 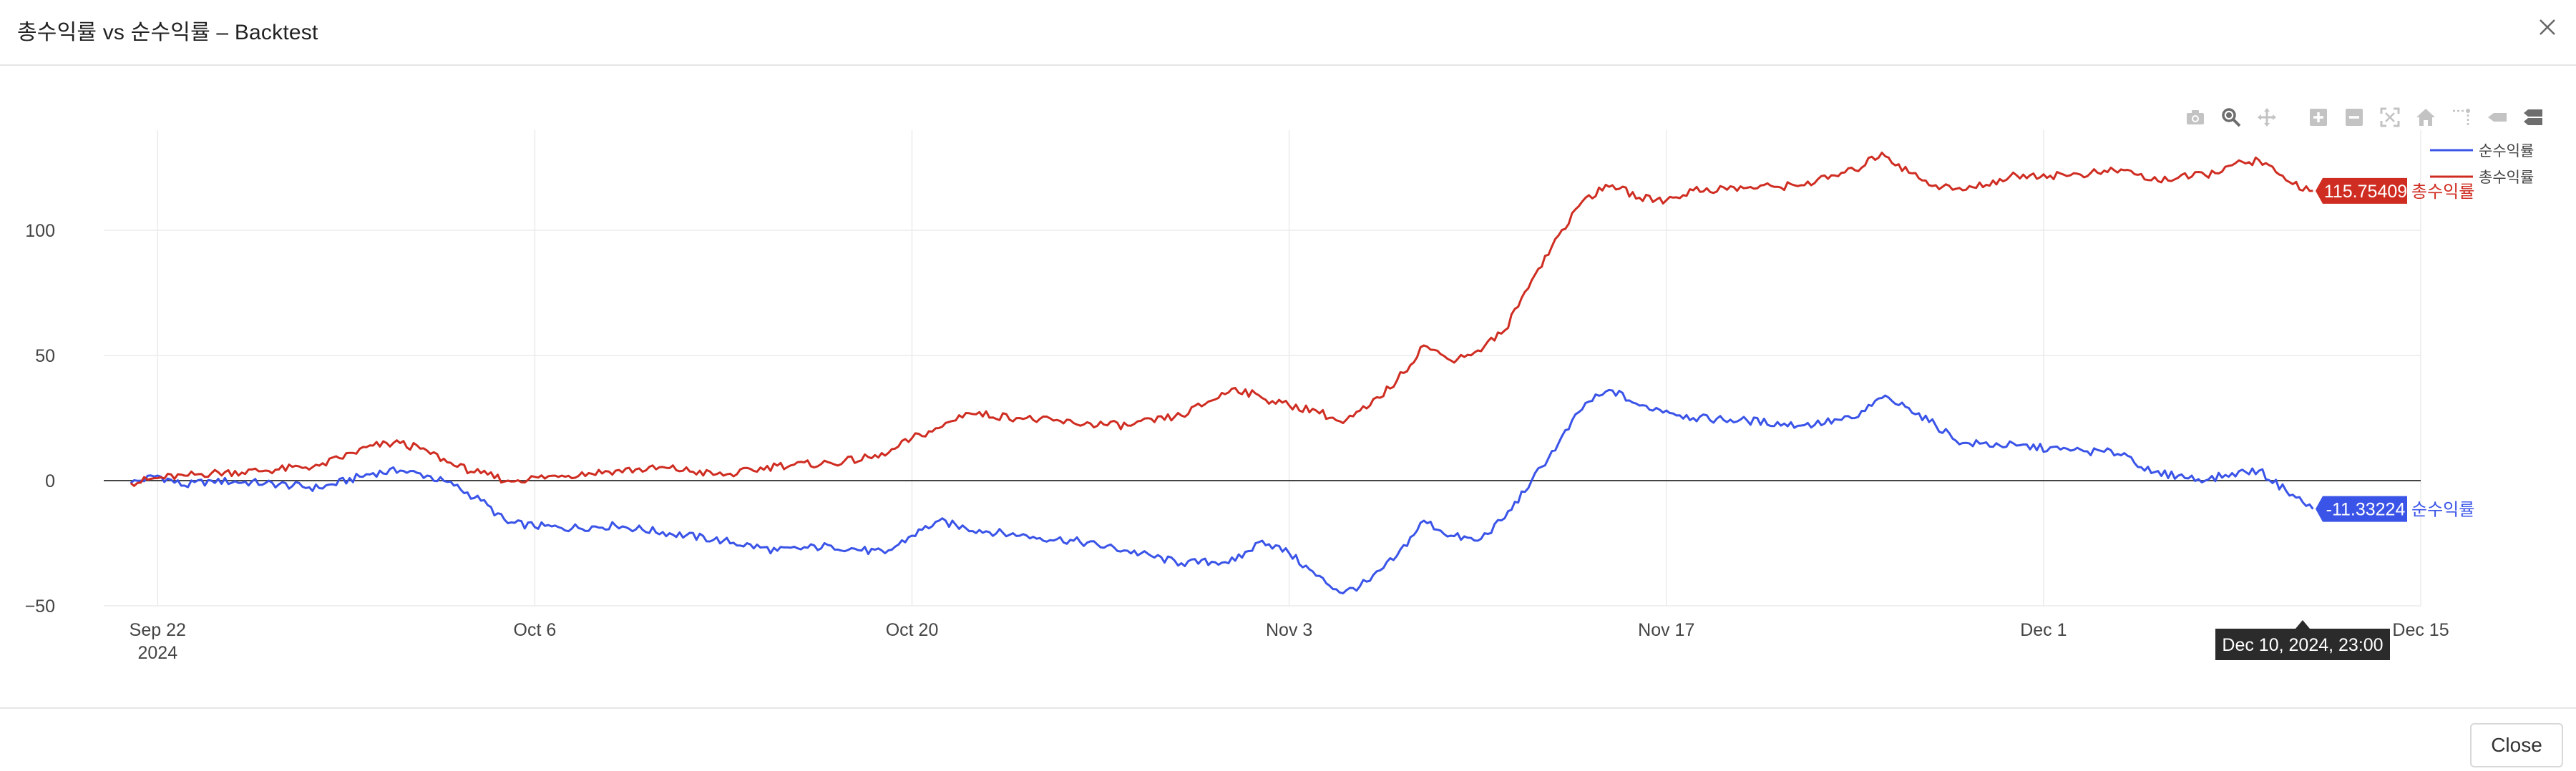 I want to click on x-tick-label: Nov 3, so click(x=1289, y=630).